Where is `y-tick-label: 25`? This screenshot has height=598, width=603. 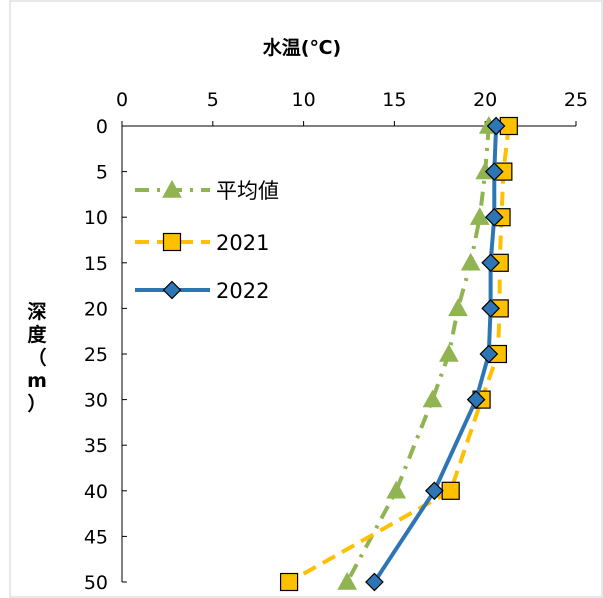 y-tick-label: 25 is located at coordinates (96, 355).